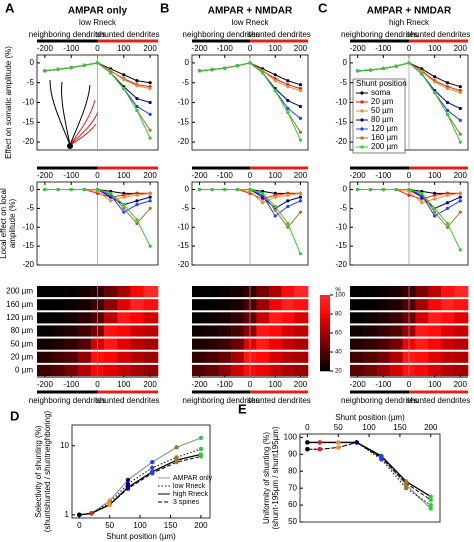 This screenshot has height=542, width=474. What do you see at coordinates (381, 83) in the screenshot?
I see `legend-title: Shunt position` at bounding box center [381, 83].